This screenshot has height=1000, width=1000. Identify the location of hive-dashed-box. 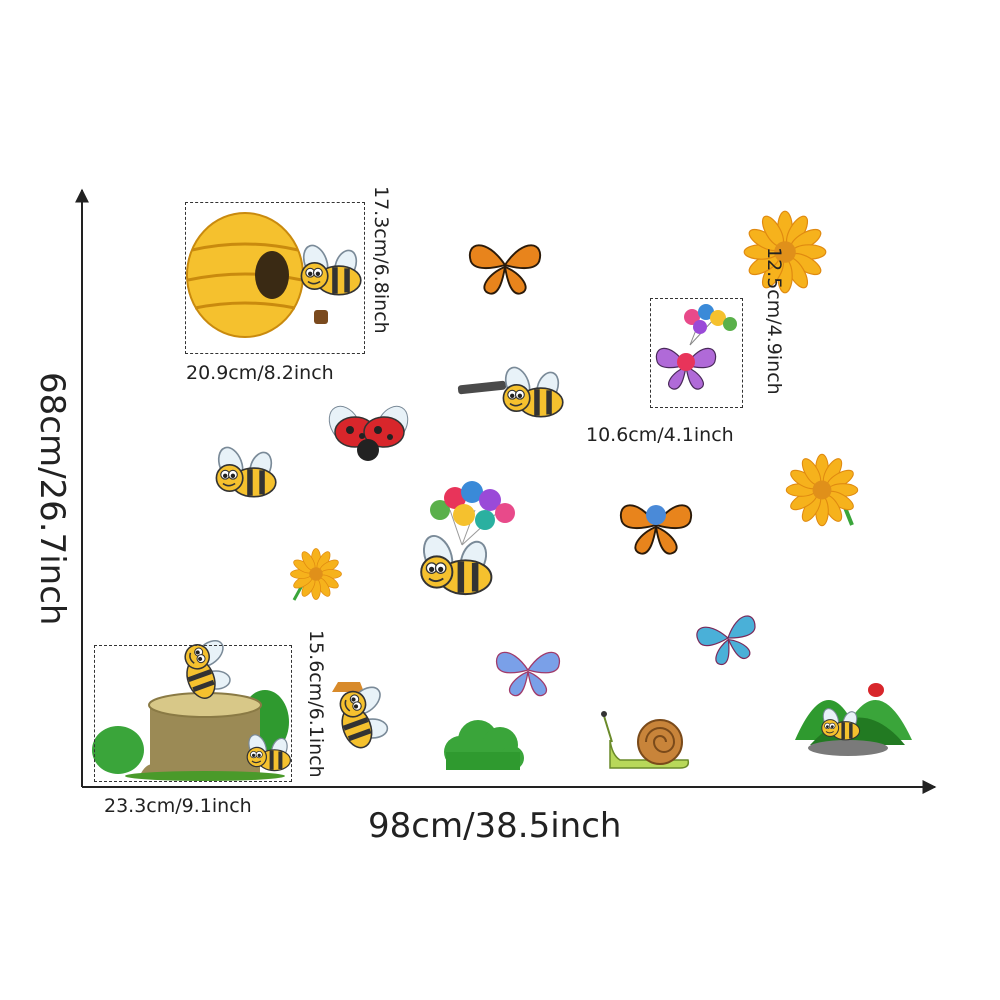
(275, 278).